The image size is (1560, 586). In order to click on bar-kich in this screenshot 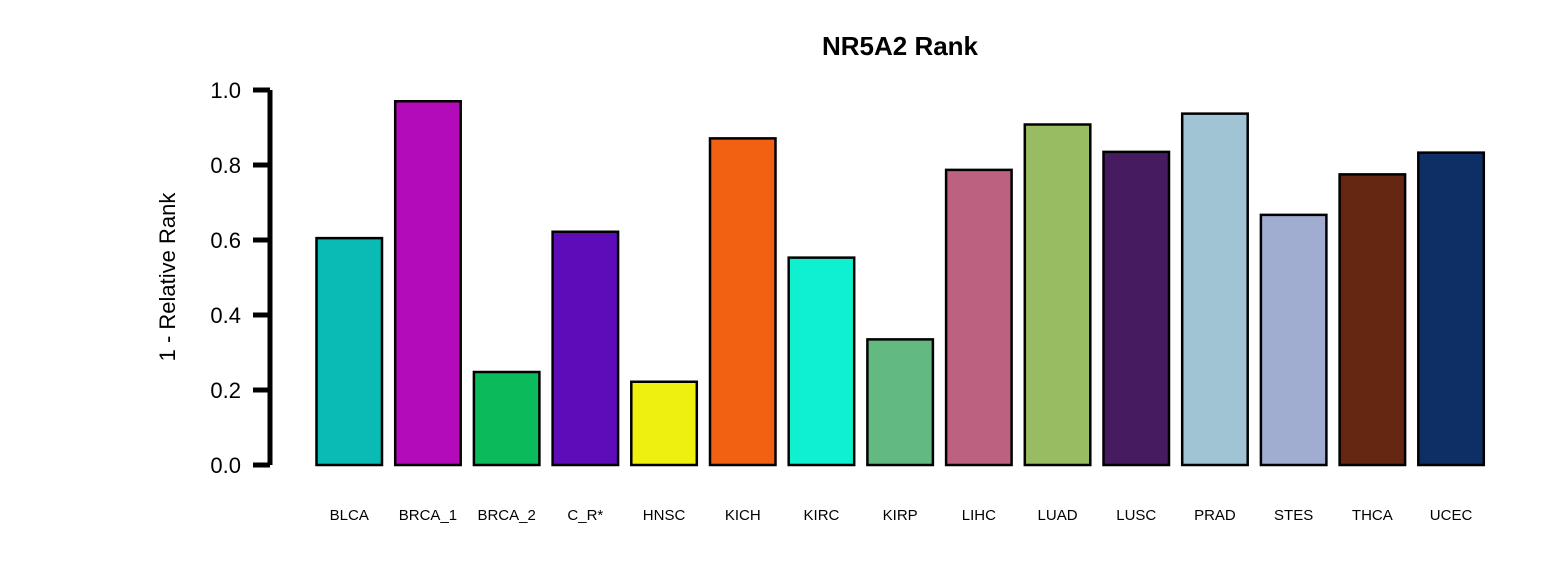, I will do `click(742, 302)`.